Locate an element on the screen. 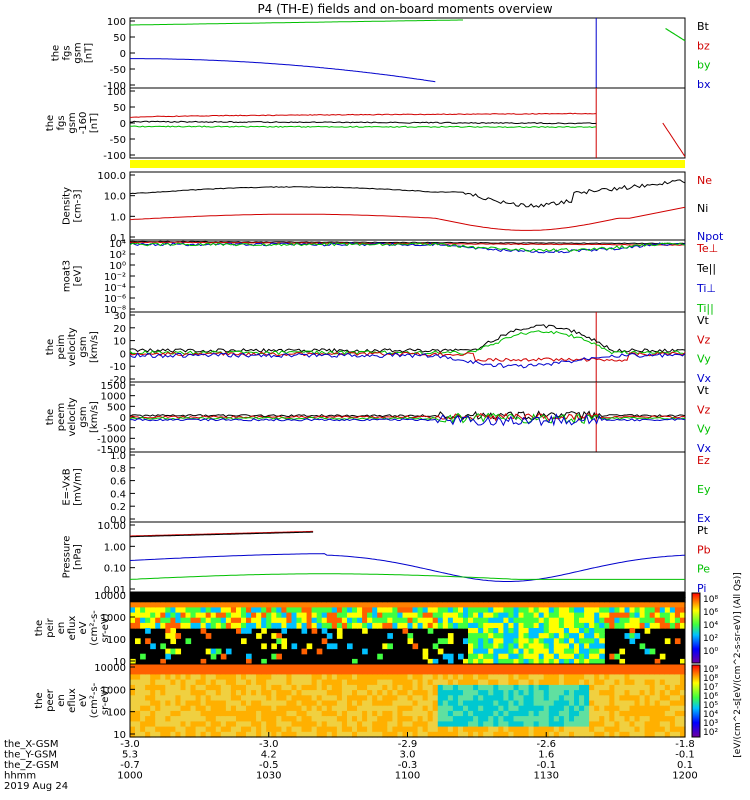  legend-entry: Vx is located at coordinates (704, 378).